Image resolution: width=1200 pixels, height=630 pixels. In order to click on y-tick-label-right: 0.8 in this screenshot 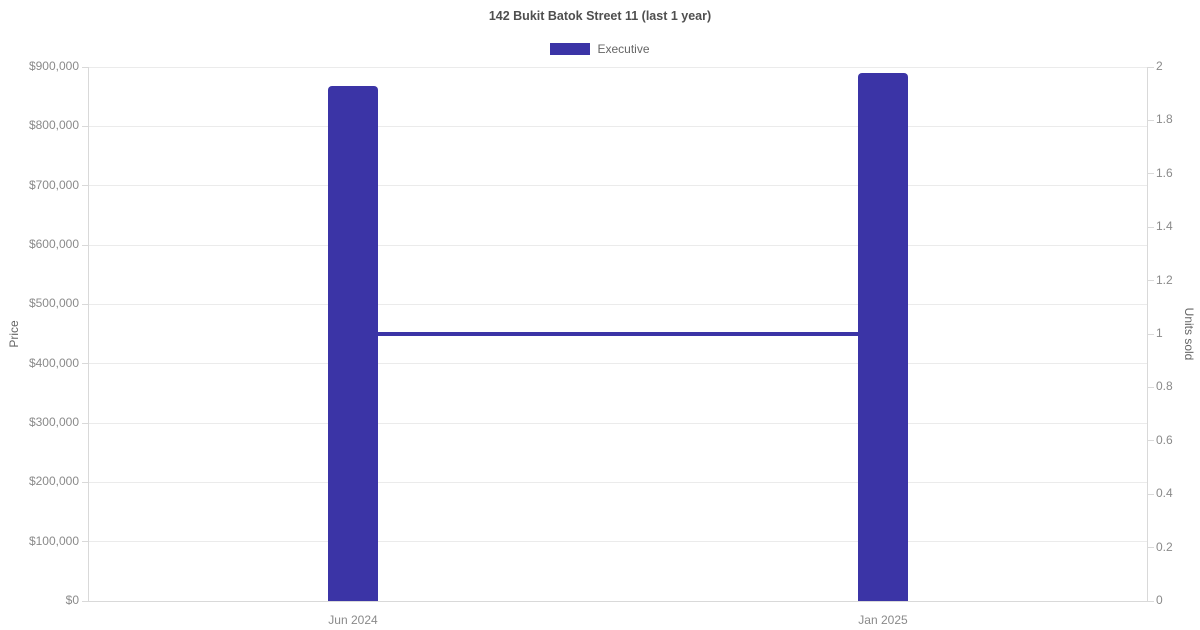, I will do `click(1164, 386)`.